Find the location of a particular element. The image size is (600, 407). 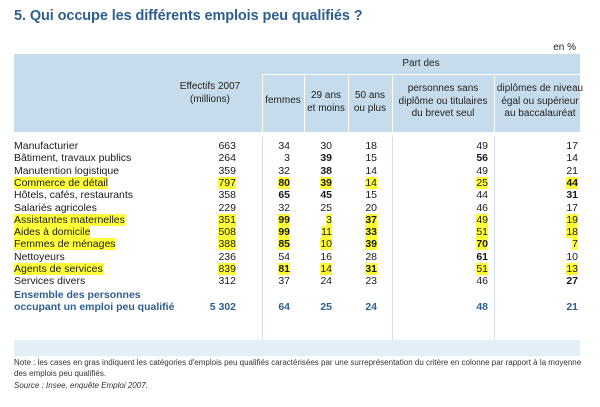

header-sd-line: diplôme ou titulaires is located at coordinates (443, 101).